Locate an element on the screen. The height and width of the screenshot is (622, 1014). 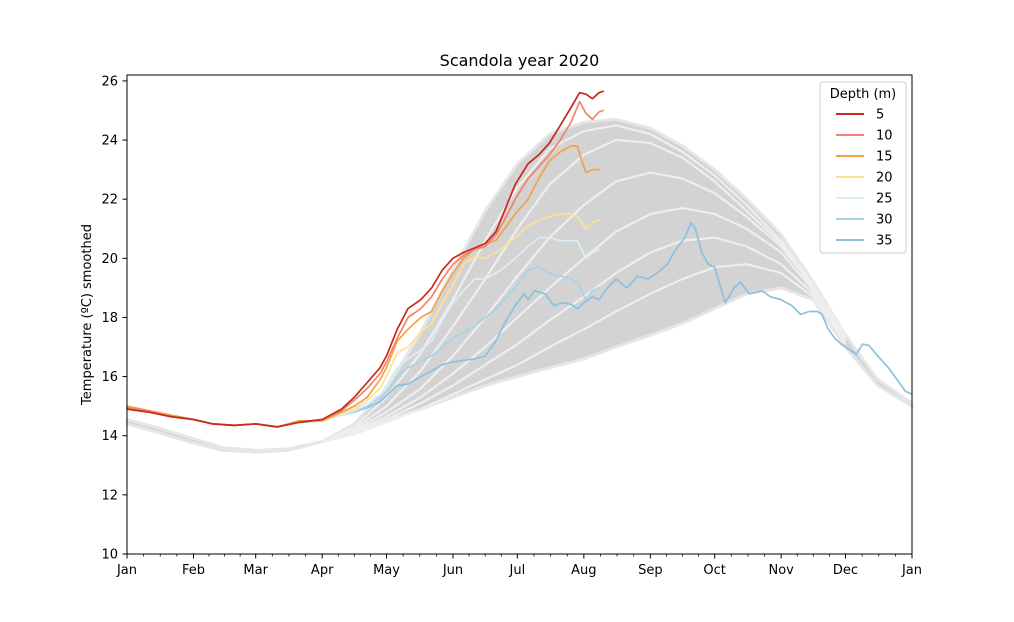
y-tick-label: 24 is located at coordinates (109, 141).